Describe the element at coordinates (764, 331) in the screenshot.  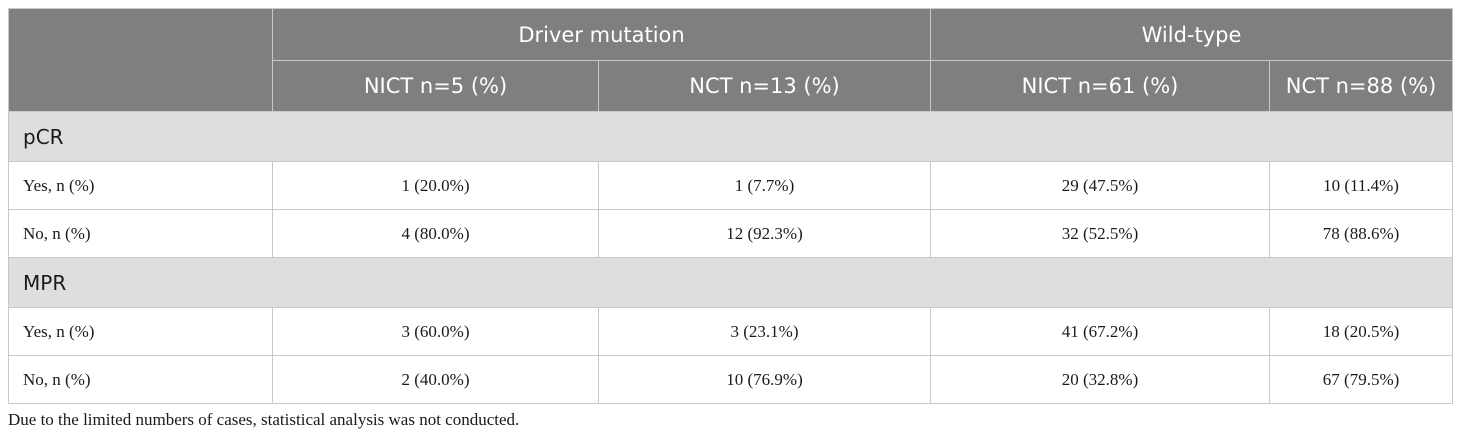
I see `table-cell: 3 (23.1%)` at that location.